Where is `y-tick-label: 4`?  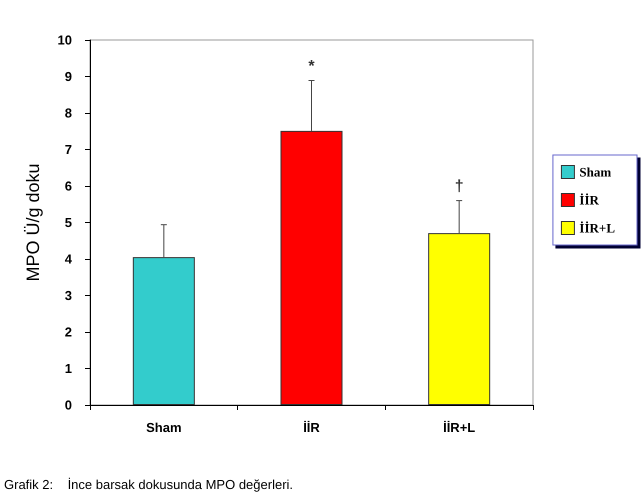
y-tick-label: 4 is located at coordinates (68, 259).